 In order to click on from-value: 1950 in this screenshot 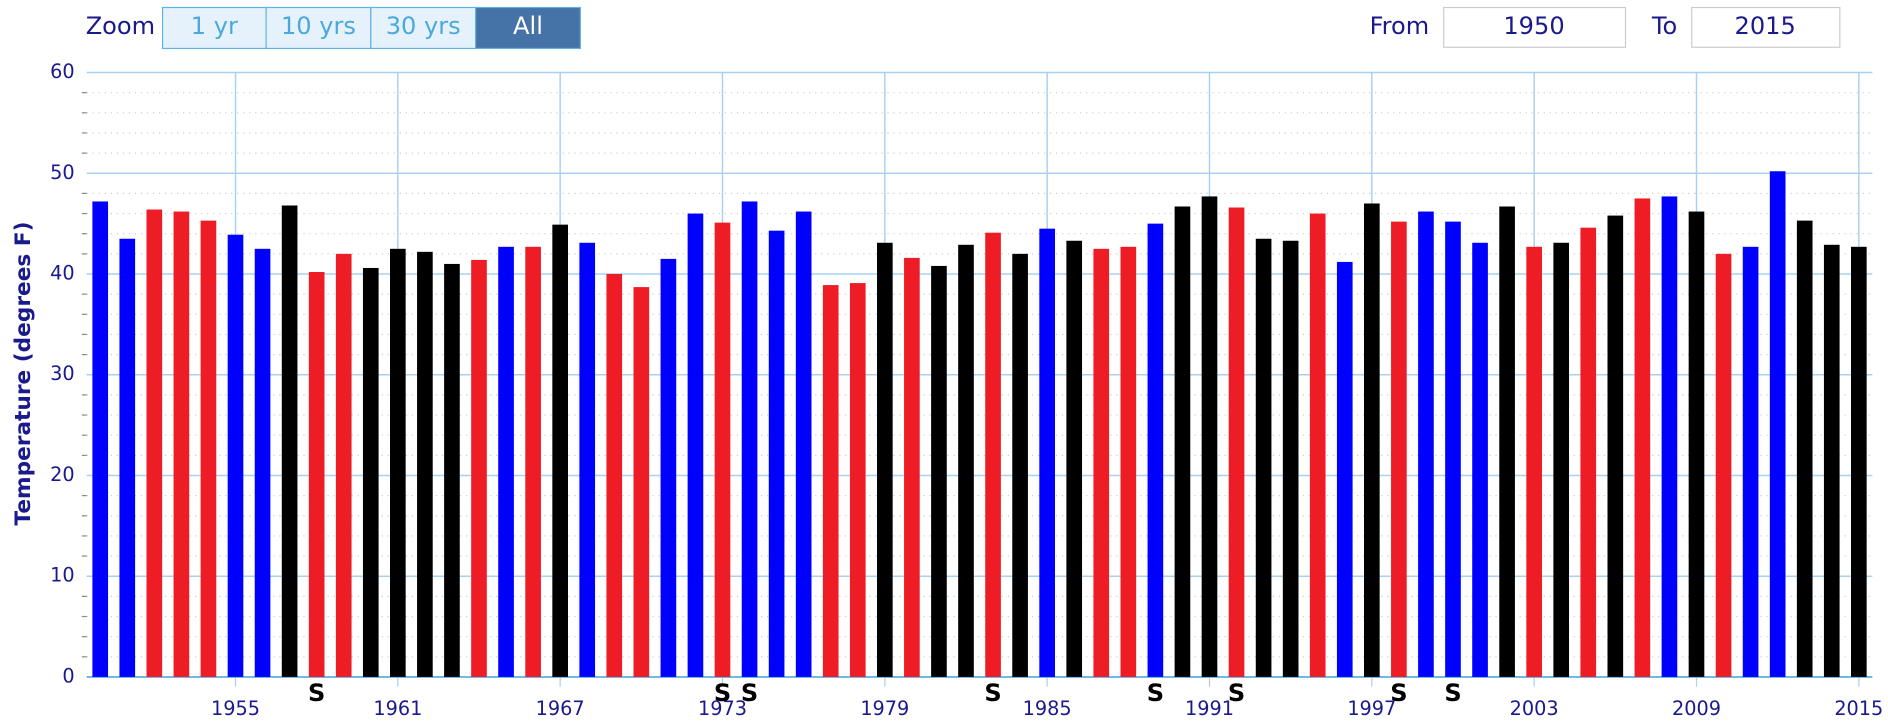, I will do `click(1533, 26)`.